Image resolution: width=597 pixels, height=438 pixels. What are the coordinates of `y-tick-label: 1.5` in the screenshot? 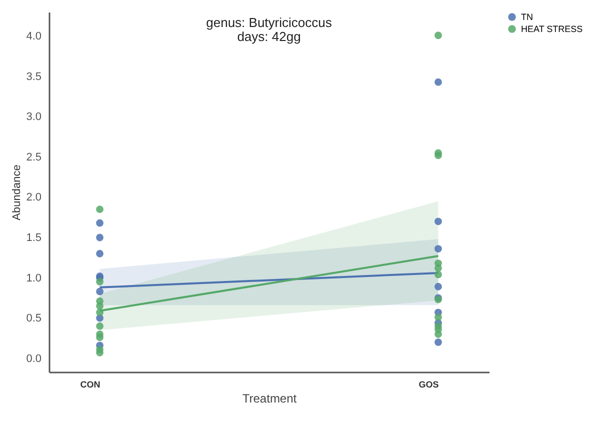 It's located at (34, 238).